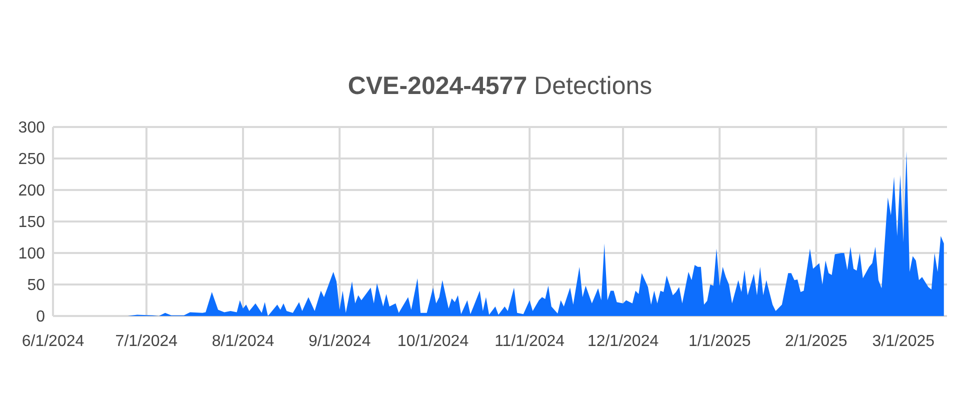 The width and height of the screenshot is (960, 420). What do you see at coordinates (41, 317) in the screenshot?
I see `y-tick-label: 0` at bounding box center [41, 317].